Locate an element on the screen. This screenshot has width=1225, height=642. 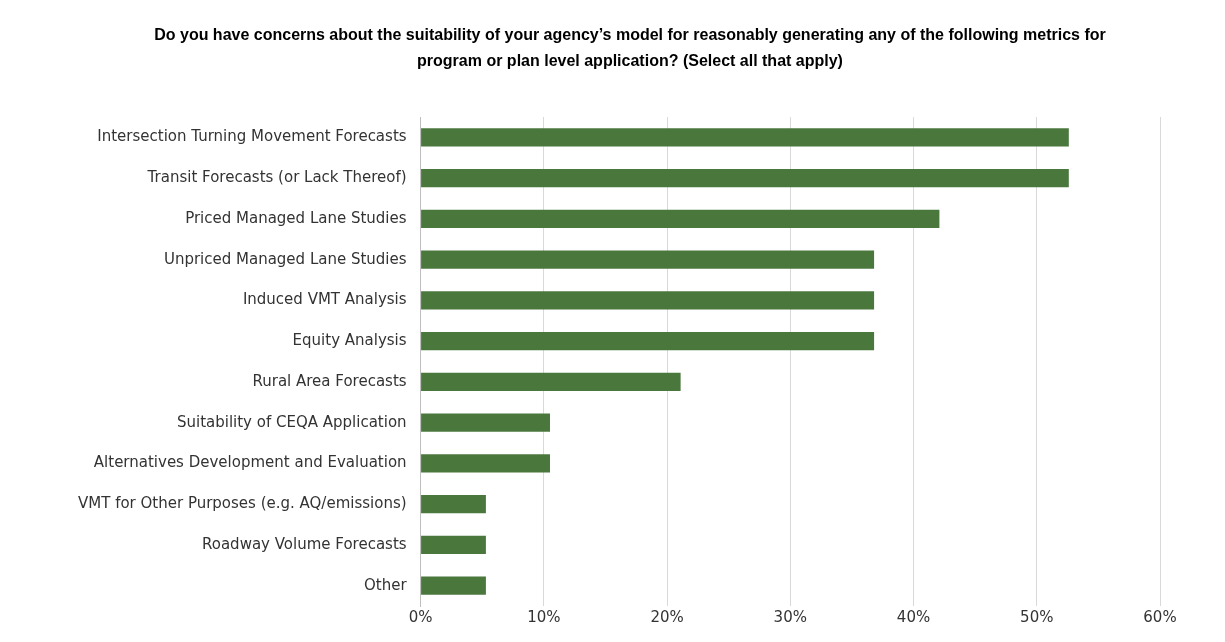
x-tick-label: 30% is located at coordinates (790, 616).